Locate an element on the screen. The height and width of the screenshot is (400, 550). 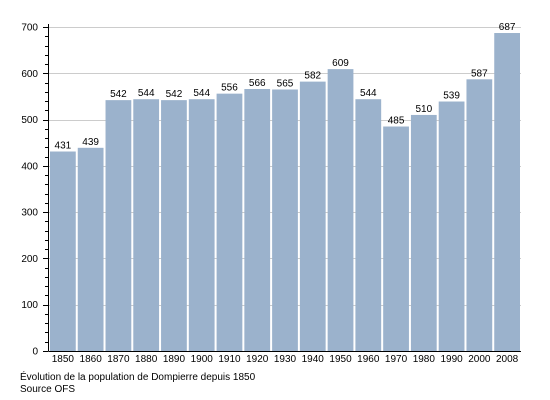
data-label: 539 is located at coordinates (451, 96).